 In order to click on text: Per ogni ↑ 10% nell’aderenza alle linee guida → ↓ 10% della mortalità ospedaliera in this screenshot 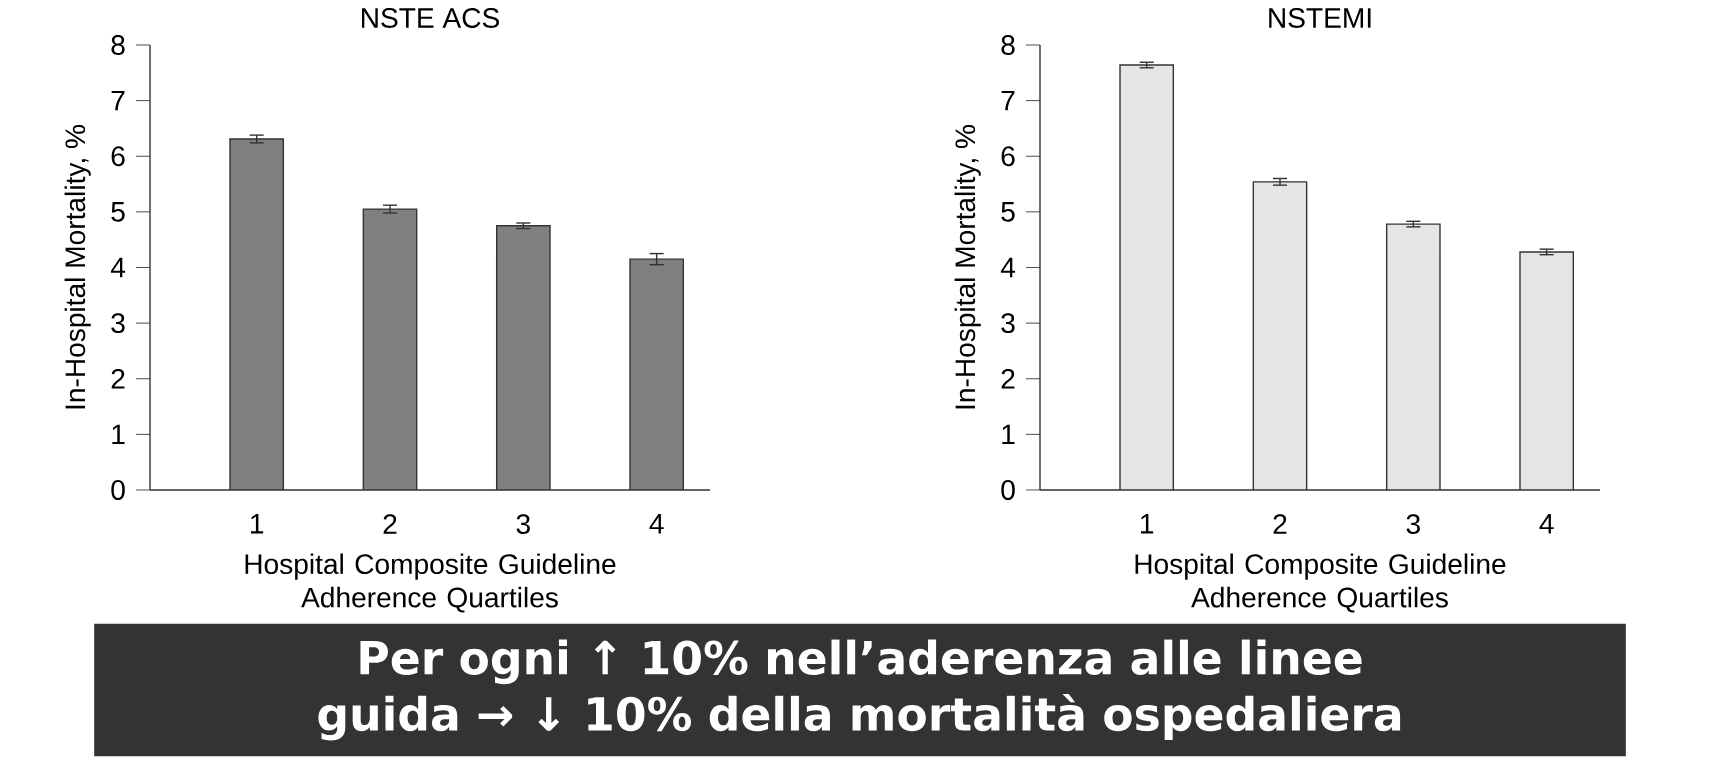, I will do `click(859, 690)`.